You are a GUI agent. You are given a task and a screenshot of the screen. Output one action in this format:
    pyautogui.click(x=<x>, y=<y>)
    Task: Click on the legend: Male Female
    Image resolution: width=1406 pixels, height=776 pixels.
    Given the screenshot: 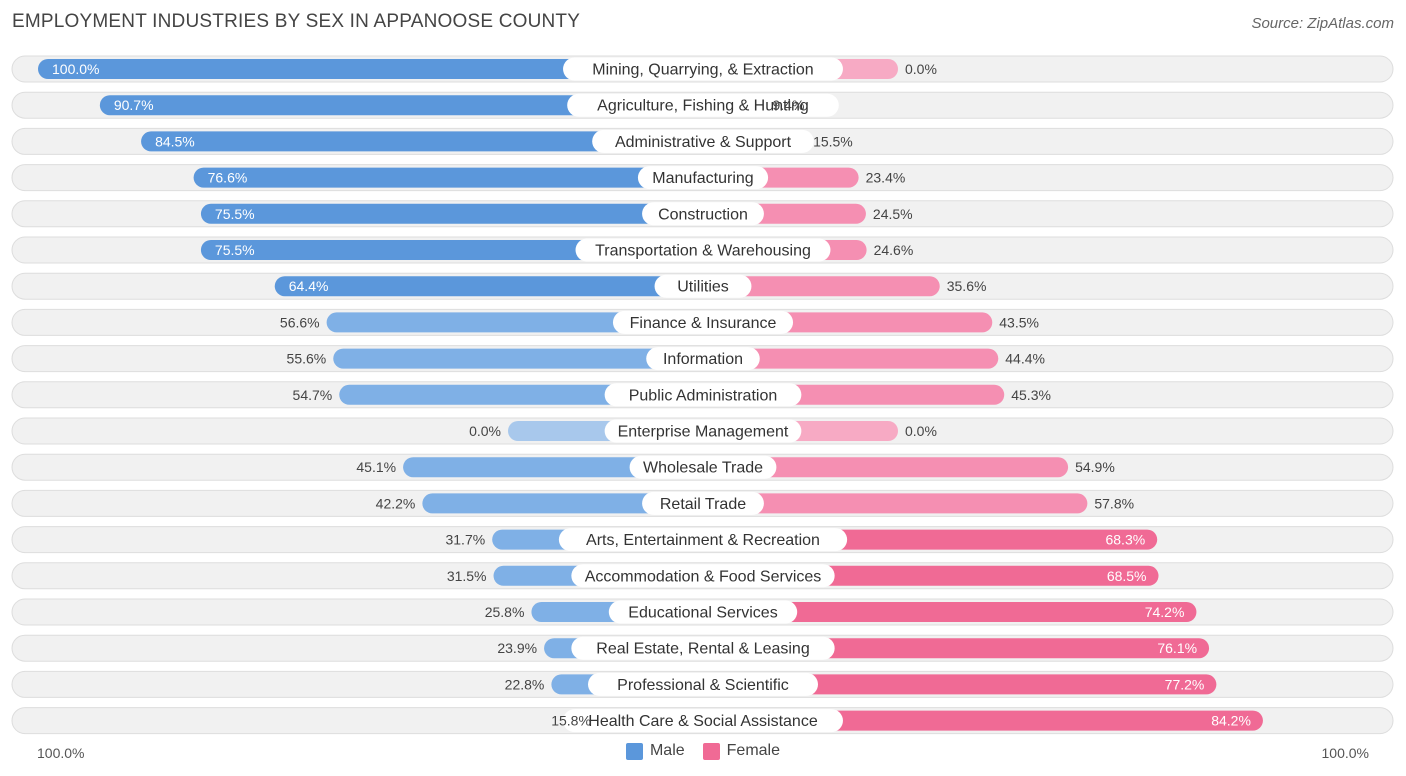 What is the action you would take?
    pyautogui.click(x=703, y=751)
    